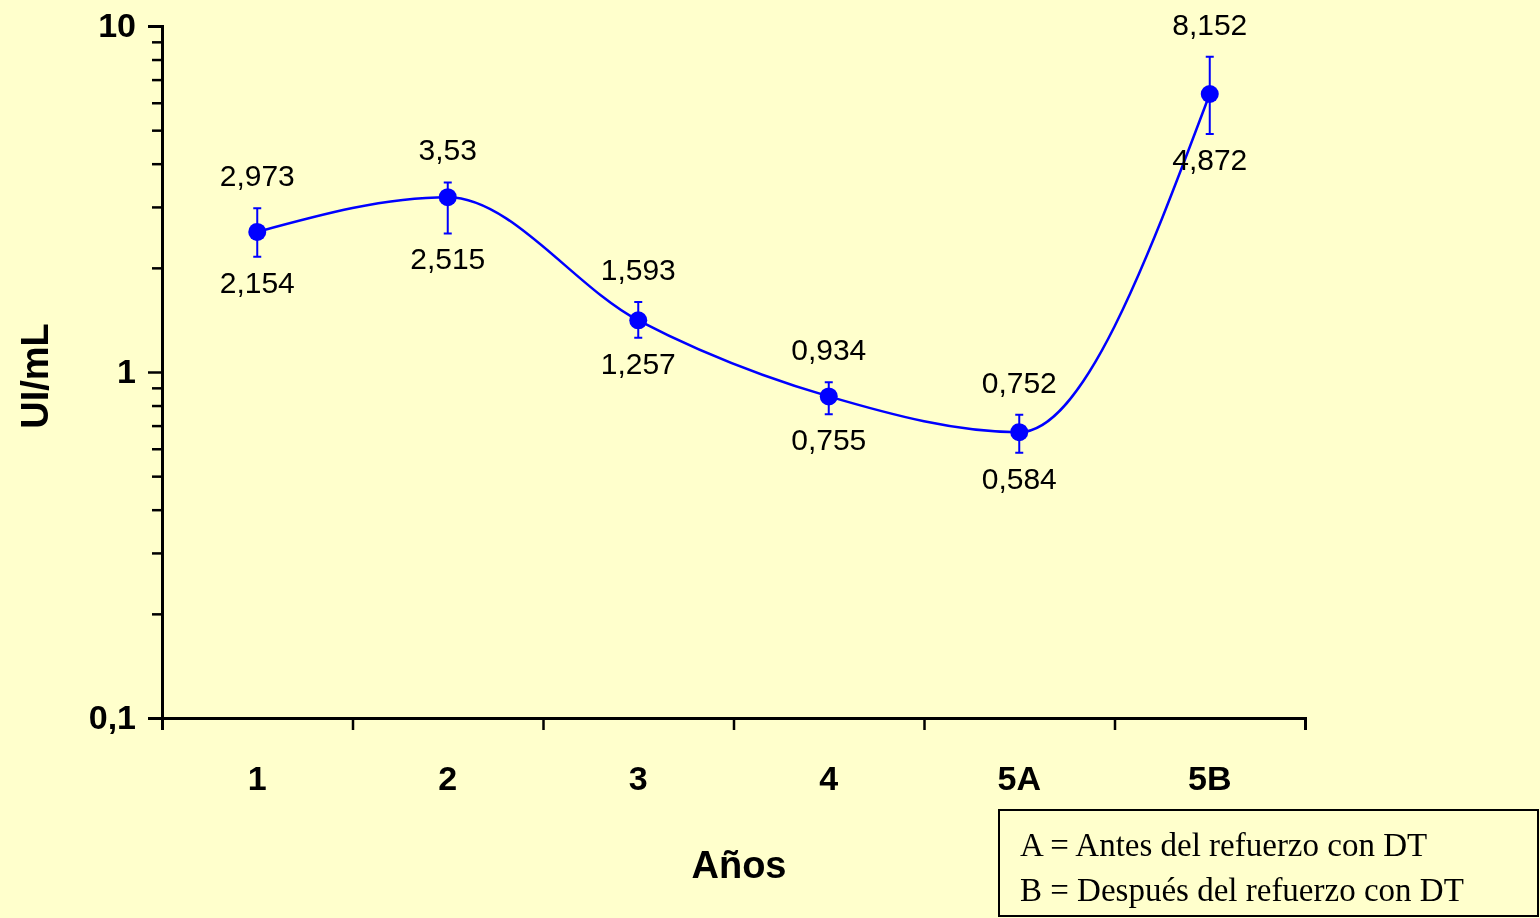 Image resolution: width=1540 pixels, height=918 pixels. Describe the element at coordinates (829, 440) in the screenshot. I see `annotation: 0,755` at that location.